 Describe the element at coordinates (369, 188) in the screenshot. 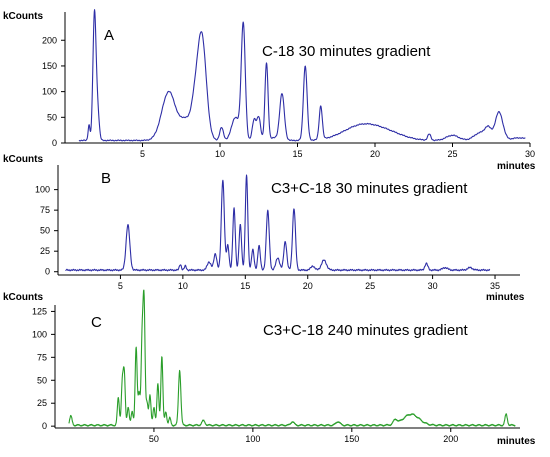

I see `panel-b-title: C3+C-18 30 minutes gradient` at that location.